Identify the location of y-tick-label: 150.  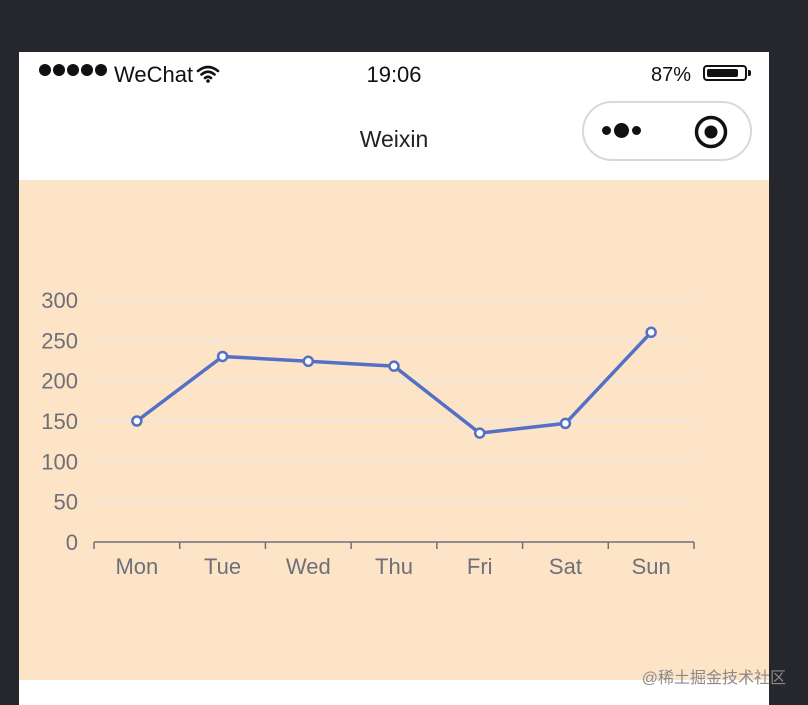
(59, 421).